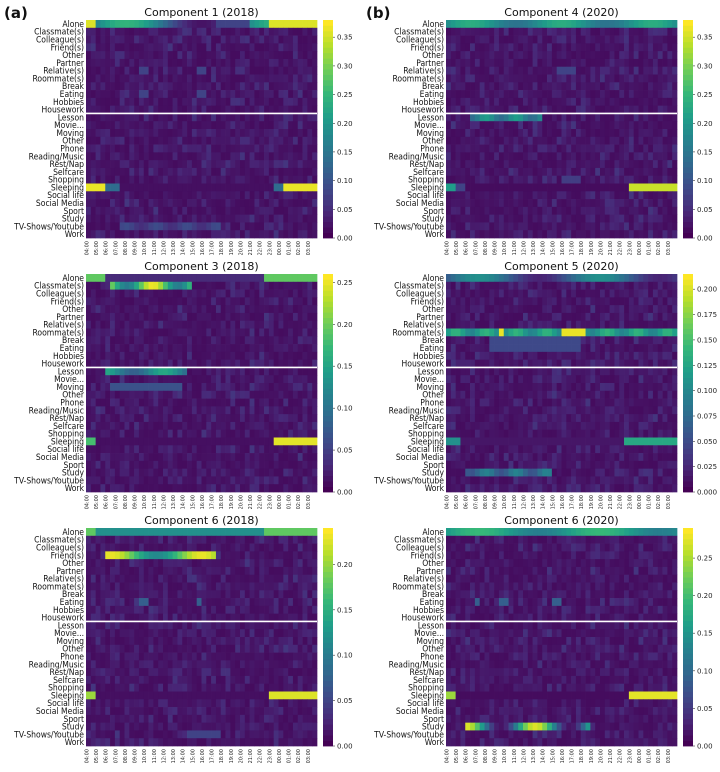 This screenshot has height=772, width=720. What do you see at coordinates (155, 502) in the screenshot?
I see `x-tick-label: 11:00` at bounding box center [155, 502].